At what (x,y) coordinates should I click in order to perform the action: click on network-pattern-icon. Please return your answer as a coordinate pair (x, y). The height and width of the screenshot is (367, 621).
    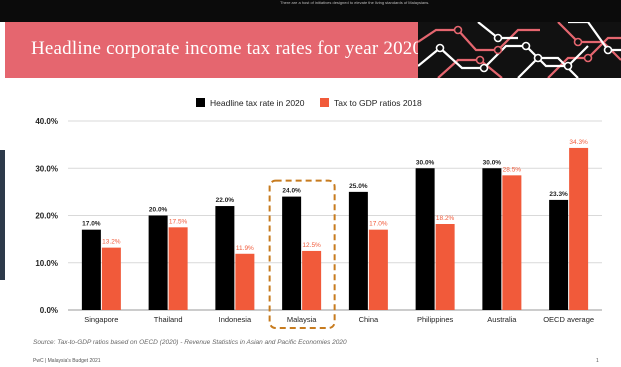
    Looking at the image, I should click on (519, 50).